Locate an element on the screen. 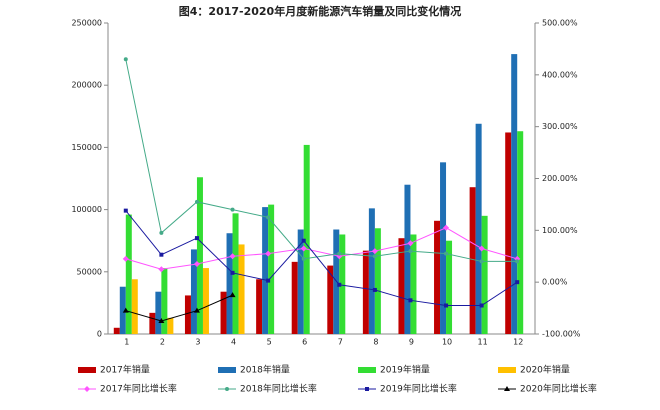  legend-label: 2019年同比增长率 is located at coordinates (418, 389).